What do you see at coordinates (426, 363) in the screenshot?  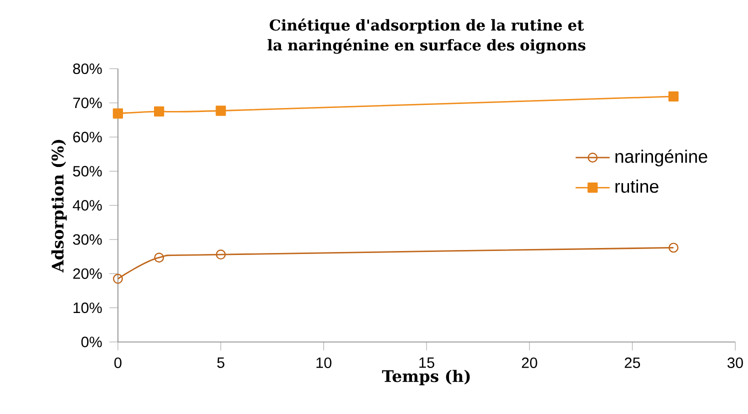 I see `x-tick-label: 15` at bounding box center [426, 363].